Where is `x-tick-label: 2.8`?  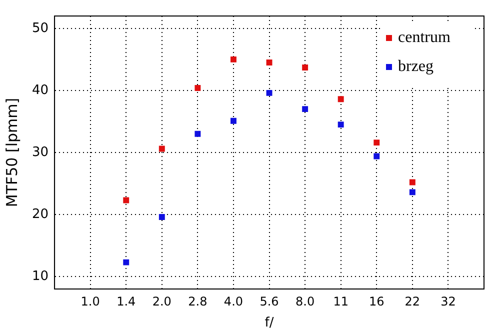 x-tick-label: 2.8 is located at coordinates (198, 301).